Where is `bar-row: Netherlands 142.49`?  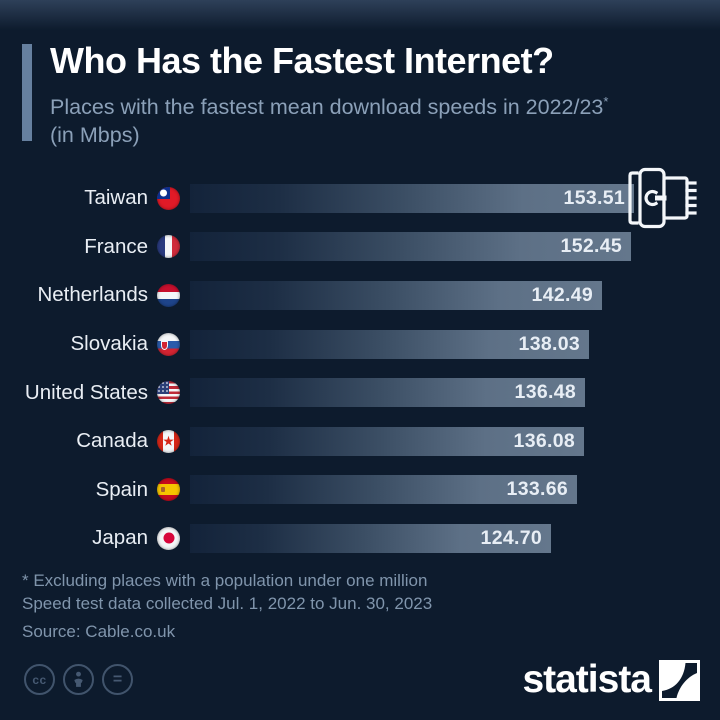
bar-row: Netherlands 142.49 is located at coordinates (360, 295).